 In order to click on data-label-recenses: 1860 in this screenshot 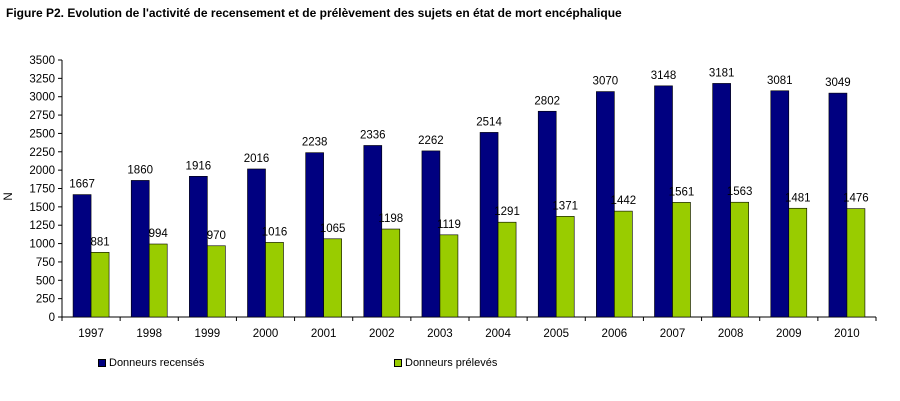, I will do `click(140, 170)`.